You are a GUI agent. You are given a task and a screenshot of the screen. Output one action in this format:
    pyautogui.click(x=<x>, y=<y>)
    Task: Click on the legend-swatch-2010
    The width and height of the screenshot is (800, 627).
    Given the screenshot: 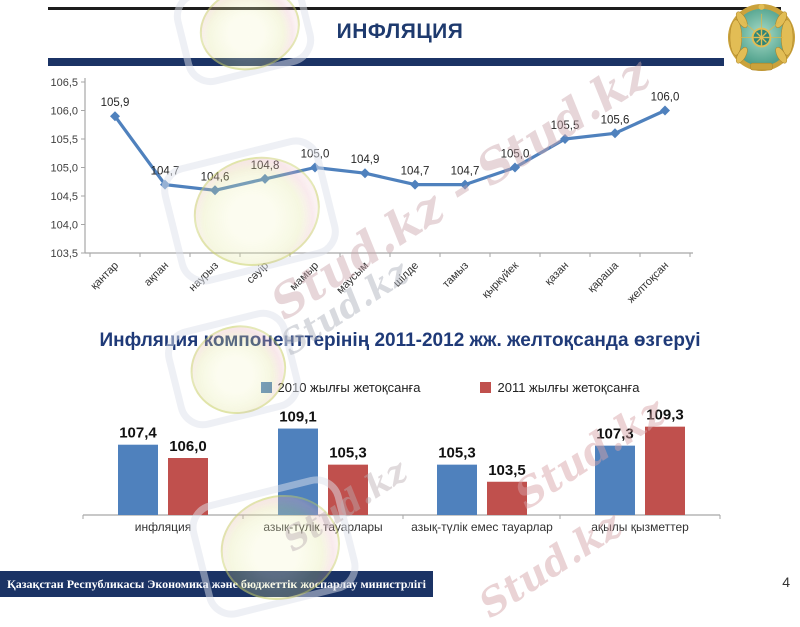 What is the action you would take?
    pyautogui.click(x=266, y=387)
    